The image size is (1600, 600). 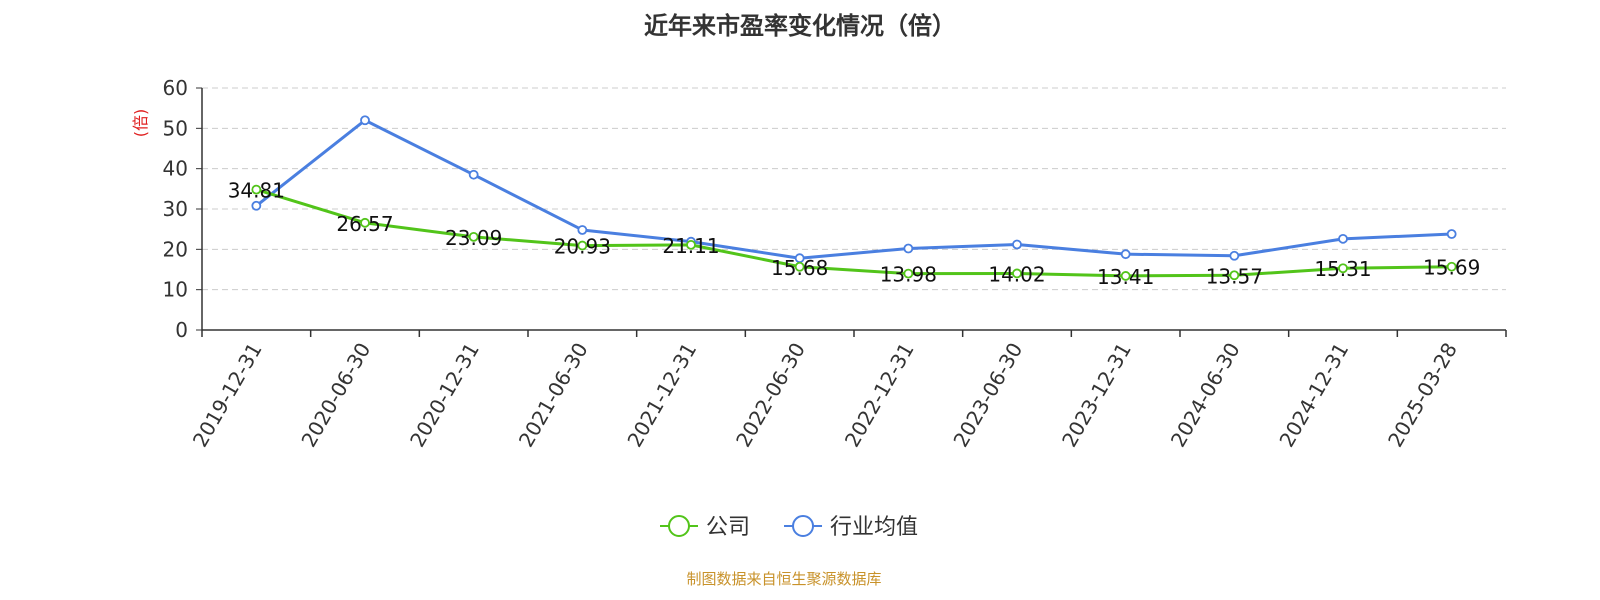 I want to click on data-label: 34.81, so click(x=256, y=191).